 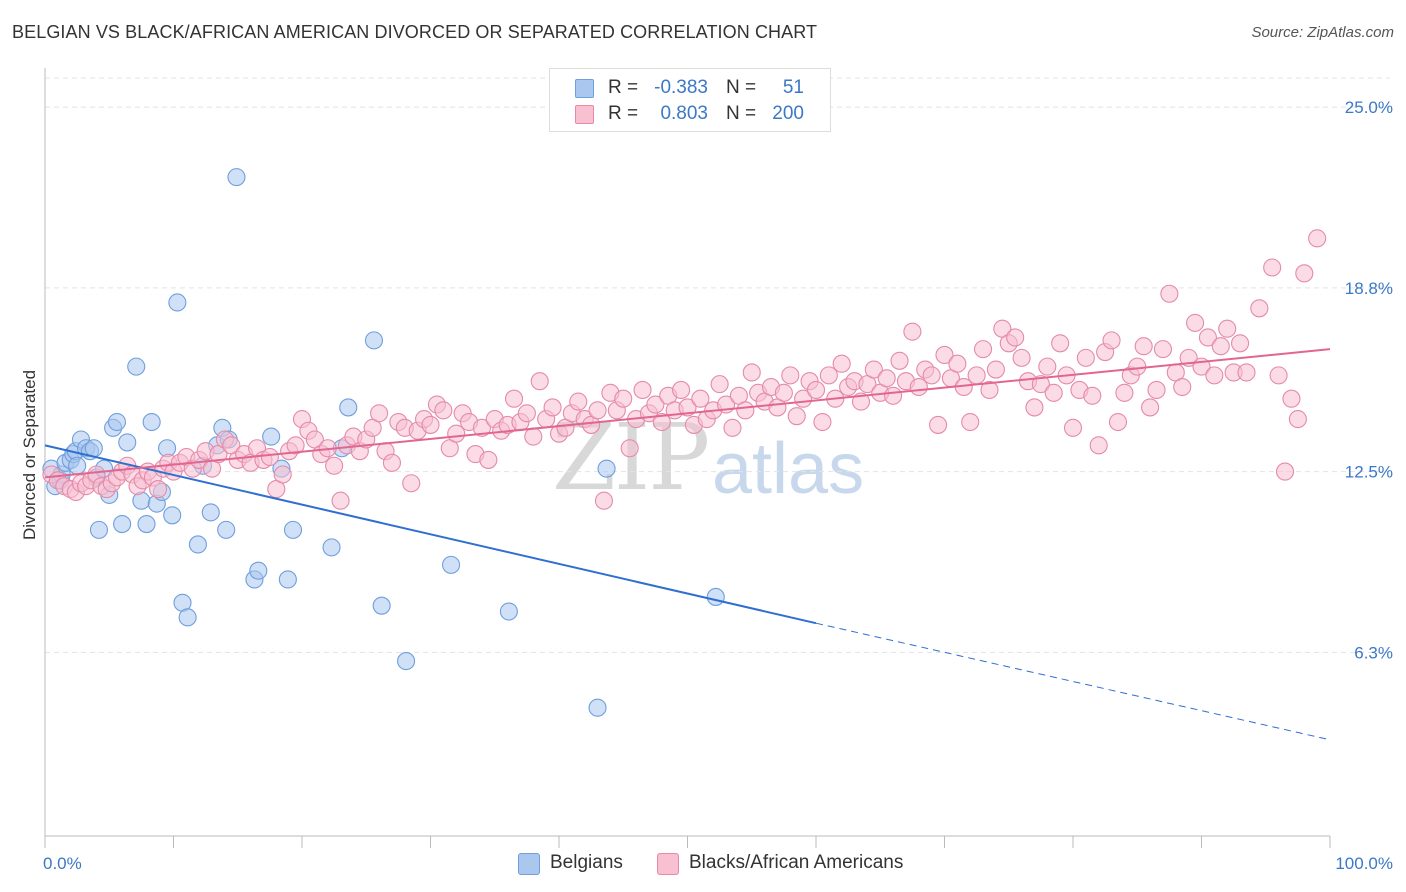 I want to click on legend-n-label: N =, so click(x=741, y=113).